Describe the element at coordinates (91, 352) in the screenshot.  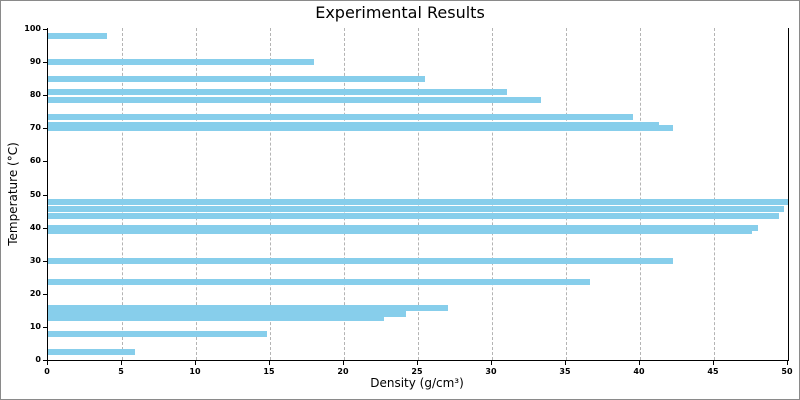
I see `bar-temp-2.5` at that location.